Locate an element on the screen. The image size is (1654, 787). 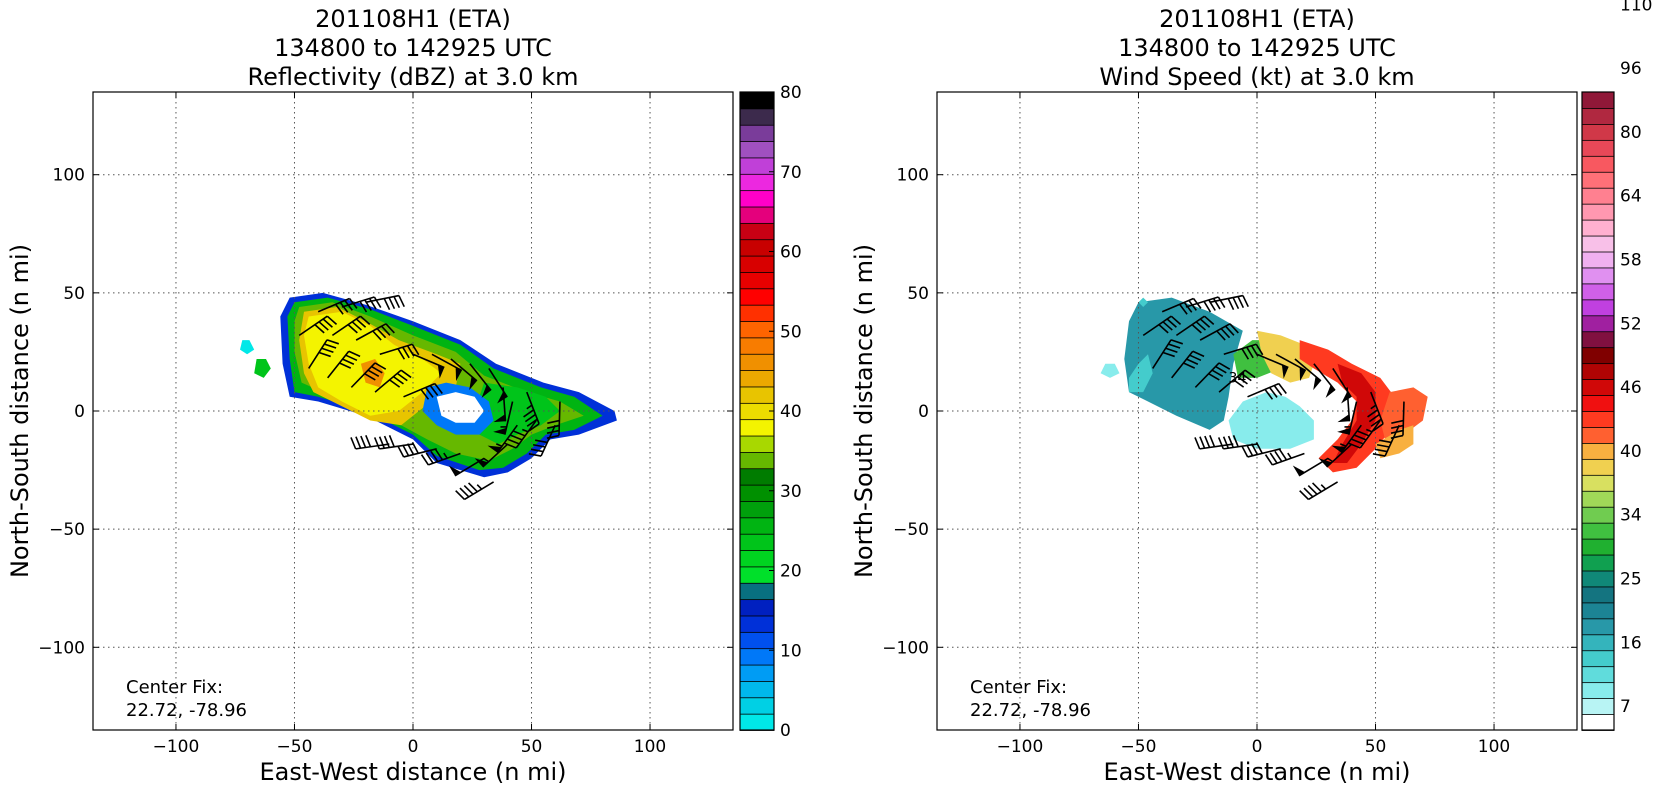
y-axis-label: North-South distance (n mi) is located at coordinates (864, 411).